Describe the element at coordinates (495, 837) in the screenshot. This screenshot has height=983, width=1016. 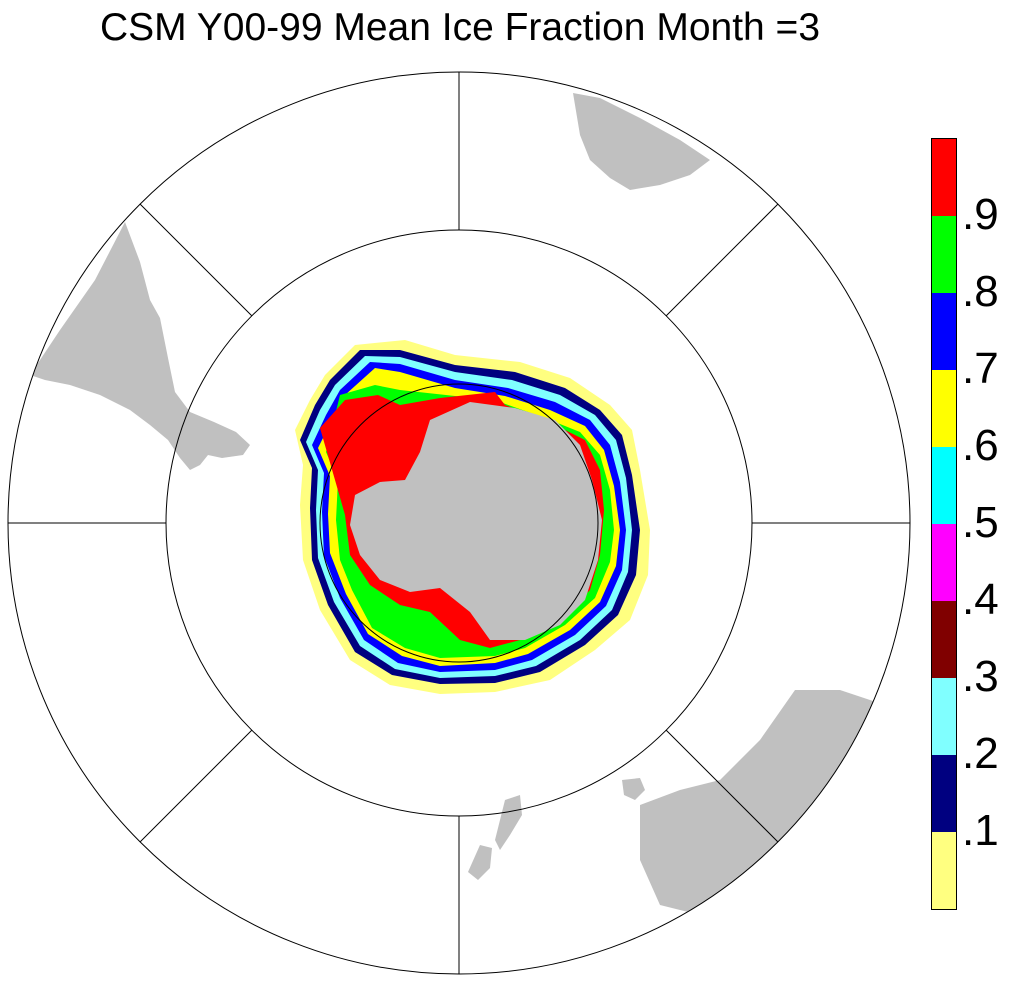
I see `new-zealand-landmass` at that location.